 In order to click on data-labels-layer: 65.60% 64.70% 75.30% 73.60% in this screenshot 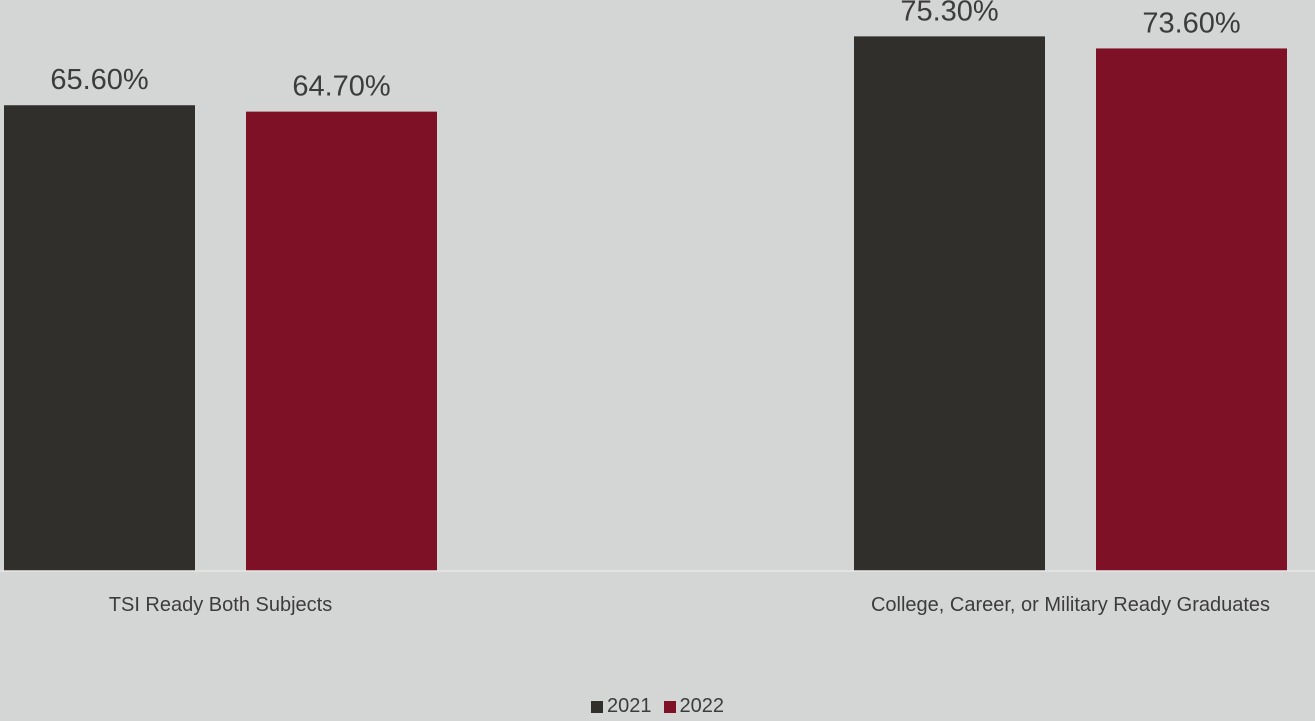, I will do `click(645, 51)`.